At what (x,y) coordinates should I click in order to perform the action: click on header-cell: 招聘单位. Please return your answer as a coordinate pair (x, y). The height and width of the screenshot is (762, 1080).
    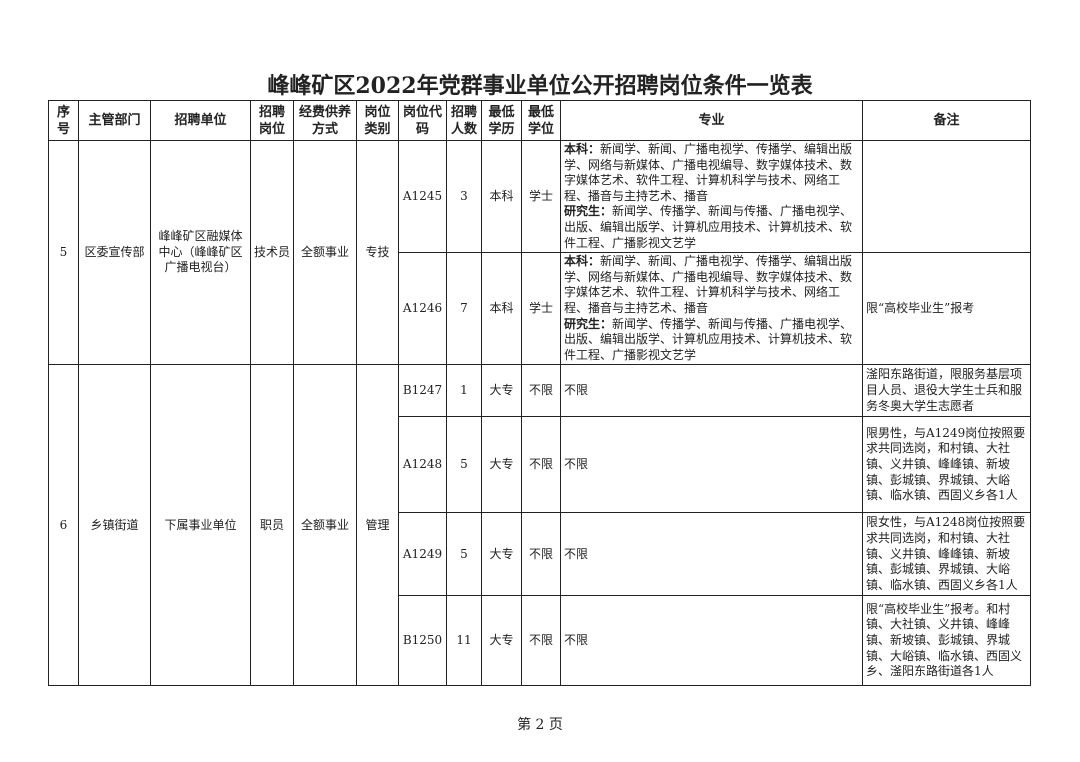
    Looking at the image, I should click on (200, 120).